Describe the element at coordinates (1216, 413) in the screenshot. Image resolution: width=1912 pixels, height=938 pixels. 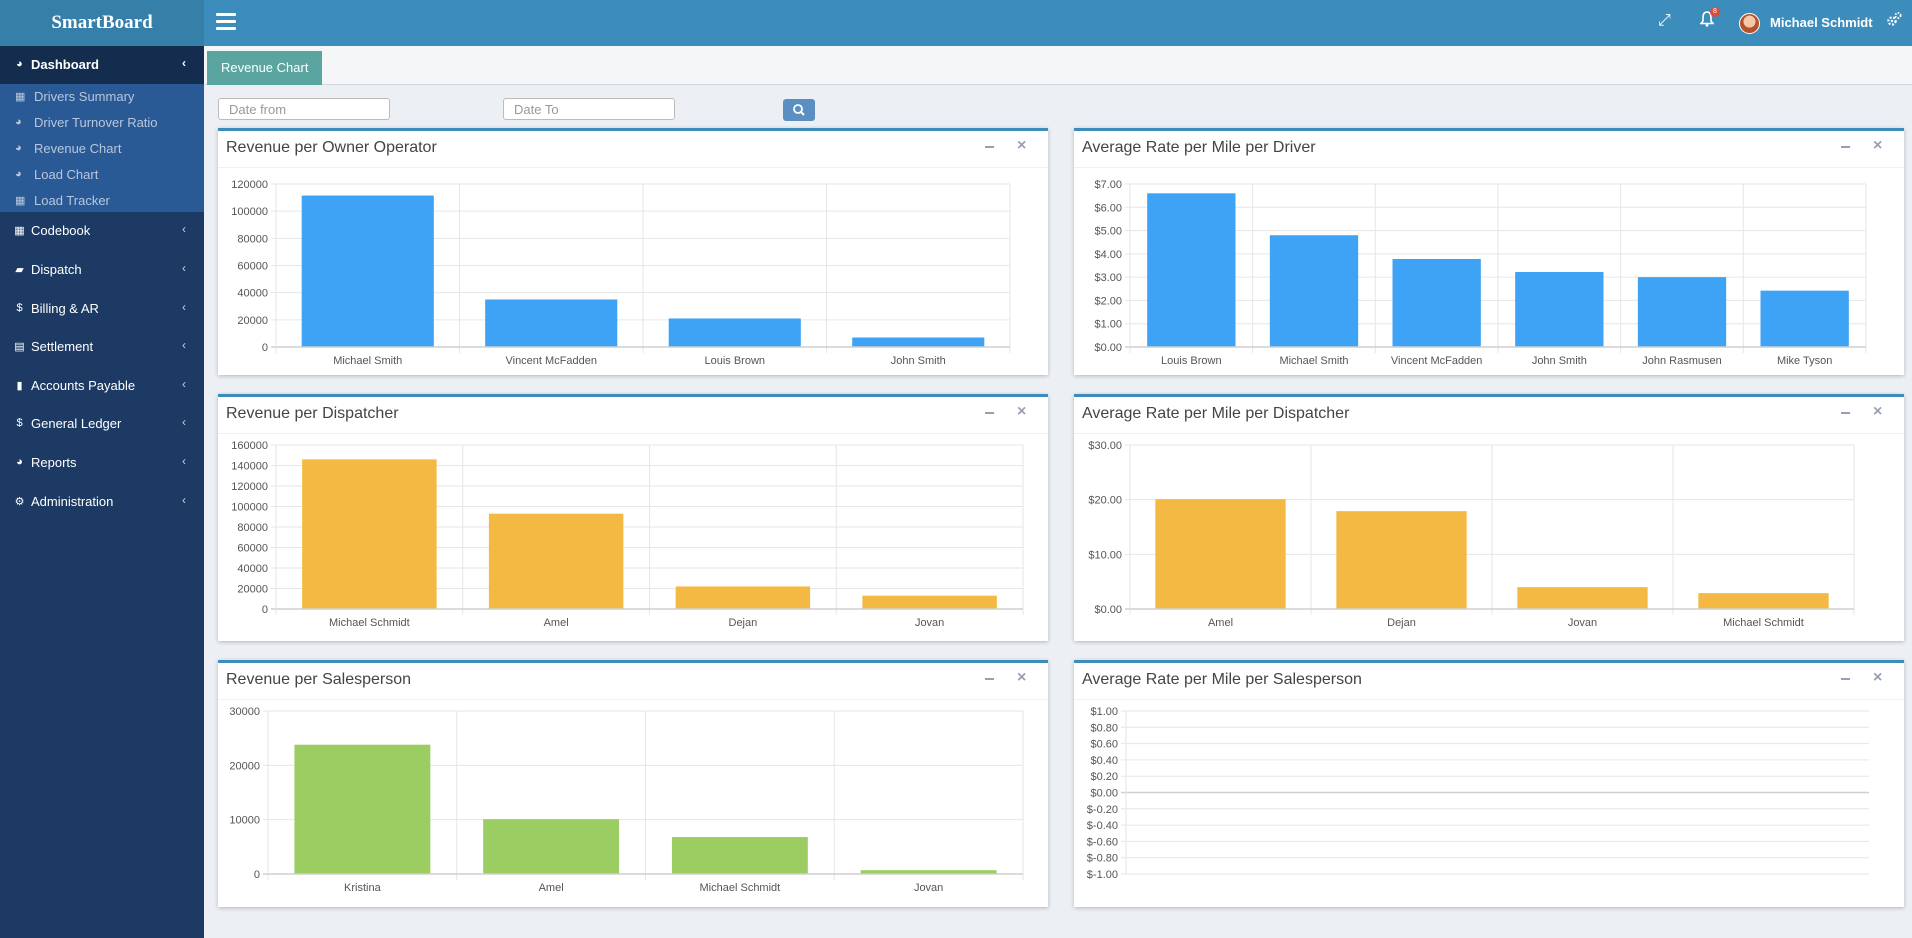
I see `chart-title: Average Rate per Mile per Dispatcher` at that location.